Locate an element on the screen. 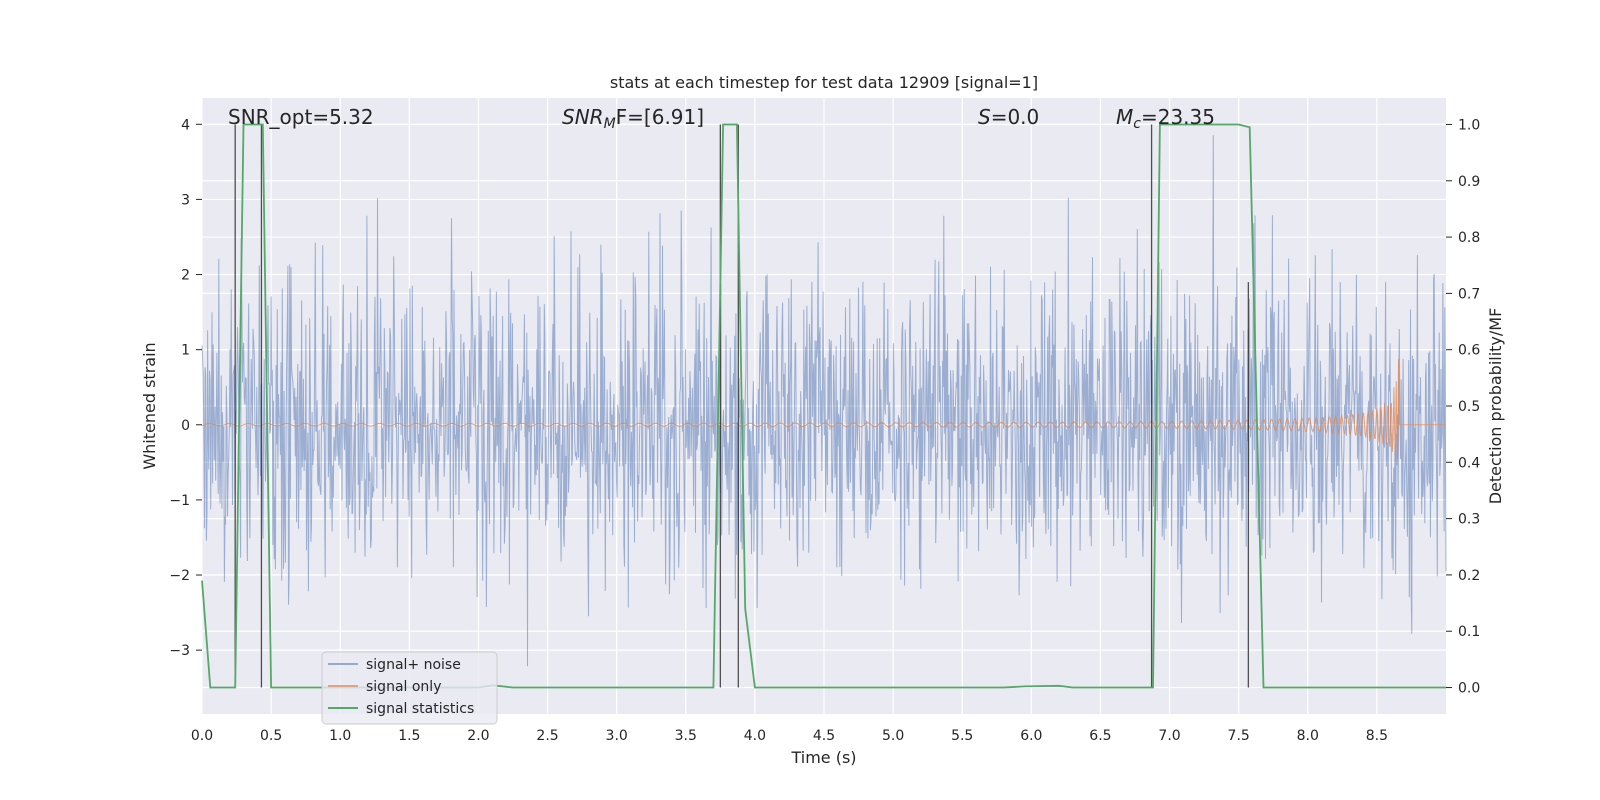 Image resolution: width=1600 pixels, height=800 pixels. x-tick-label: 5.0 is located at coordinates (893, 736).